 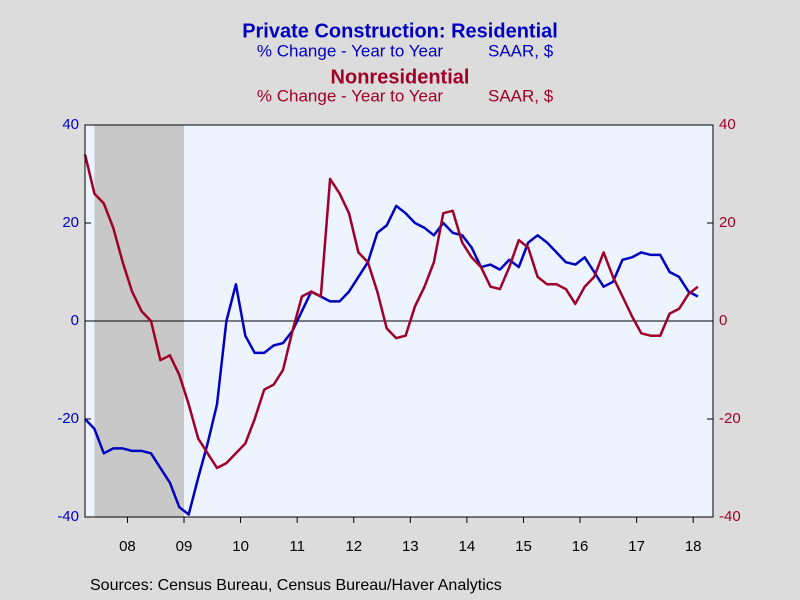 What do you see at coordinates (70, 222) in the screenshot?
I see `y-tick-label: 20` at bounding box center [70, 222].